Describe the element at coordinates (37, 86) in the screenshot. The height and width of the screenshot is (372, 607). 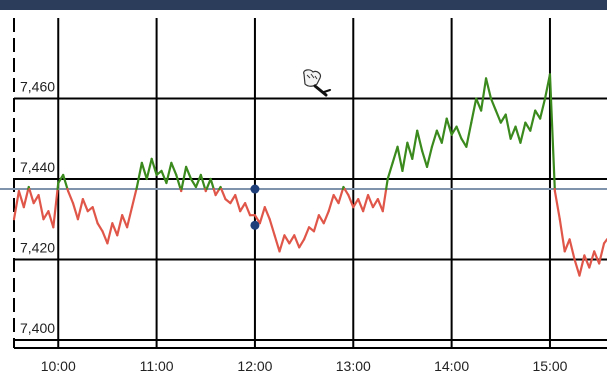
I see `y-tick-label: 7,460` at that location.